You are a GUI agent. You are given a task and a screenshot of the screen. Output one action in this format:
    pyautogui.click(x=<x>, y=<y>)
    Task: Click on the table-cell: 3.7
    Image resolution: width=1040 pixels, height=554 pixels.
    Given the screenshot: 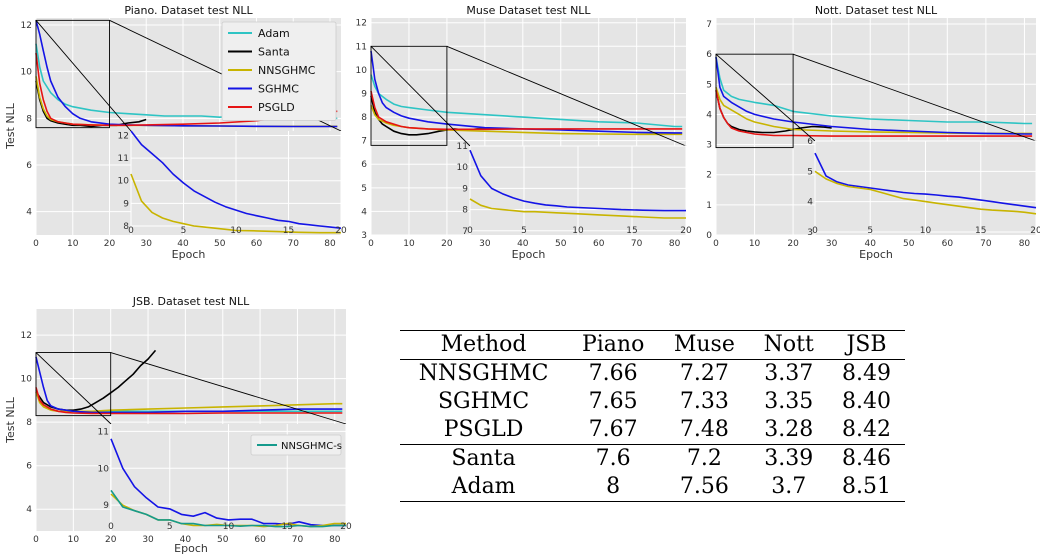 What is the action you would take?
    pyautogui.click(x=789, y=486)
    